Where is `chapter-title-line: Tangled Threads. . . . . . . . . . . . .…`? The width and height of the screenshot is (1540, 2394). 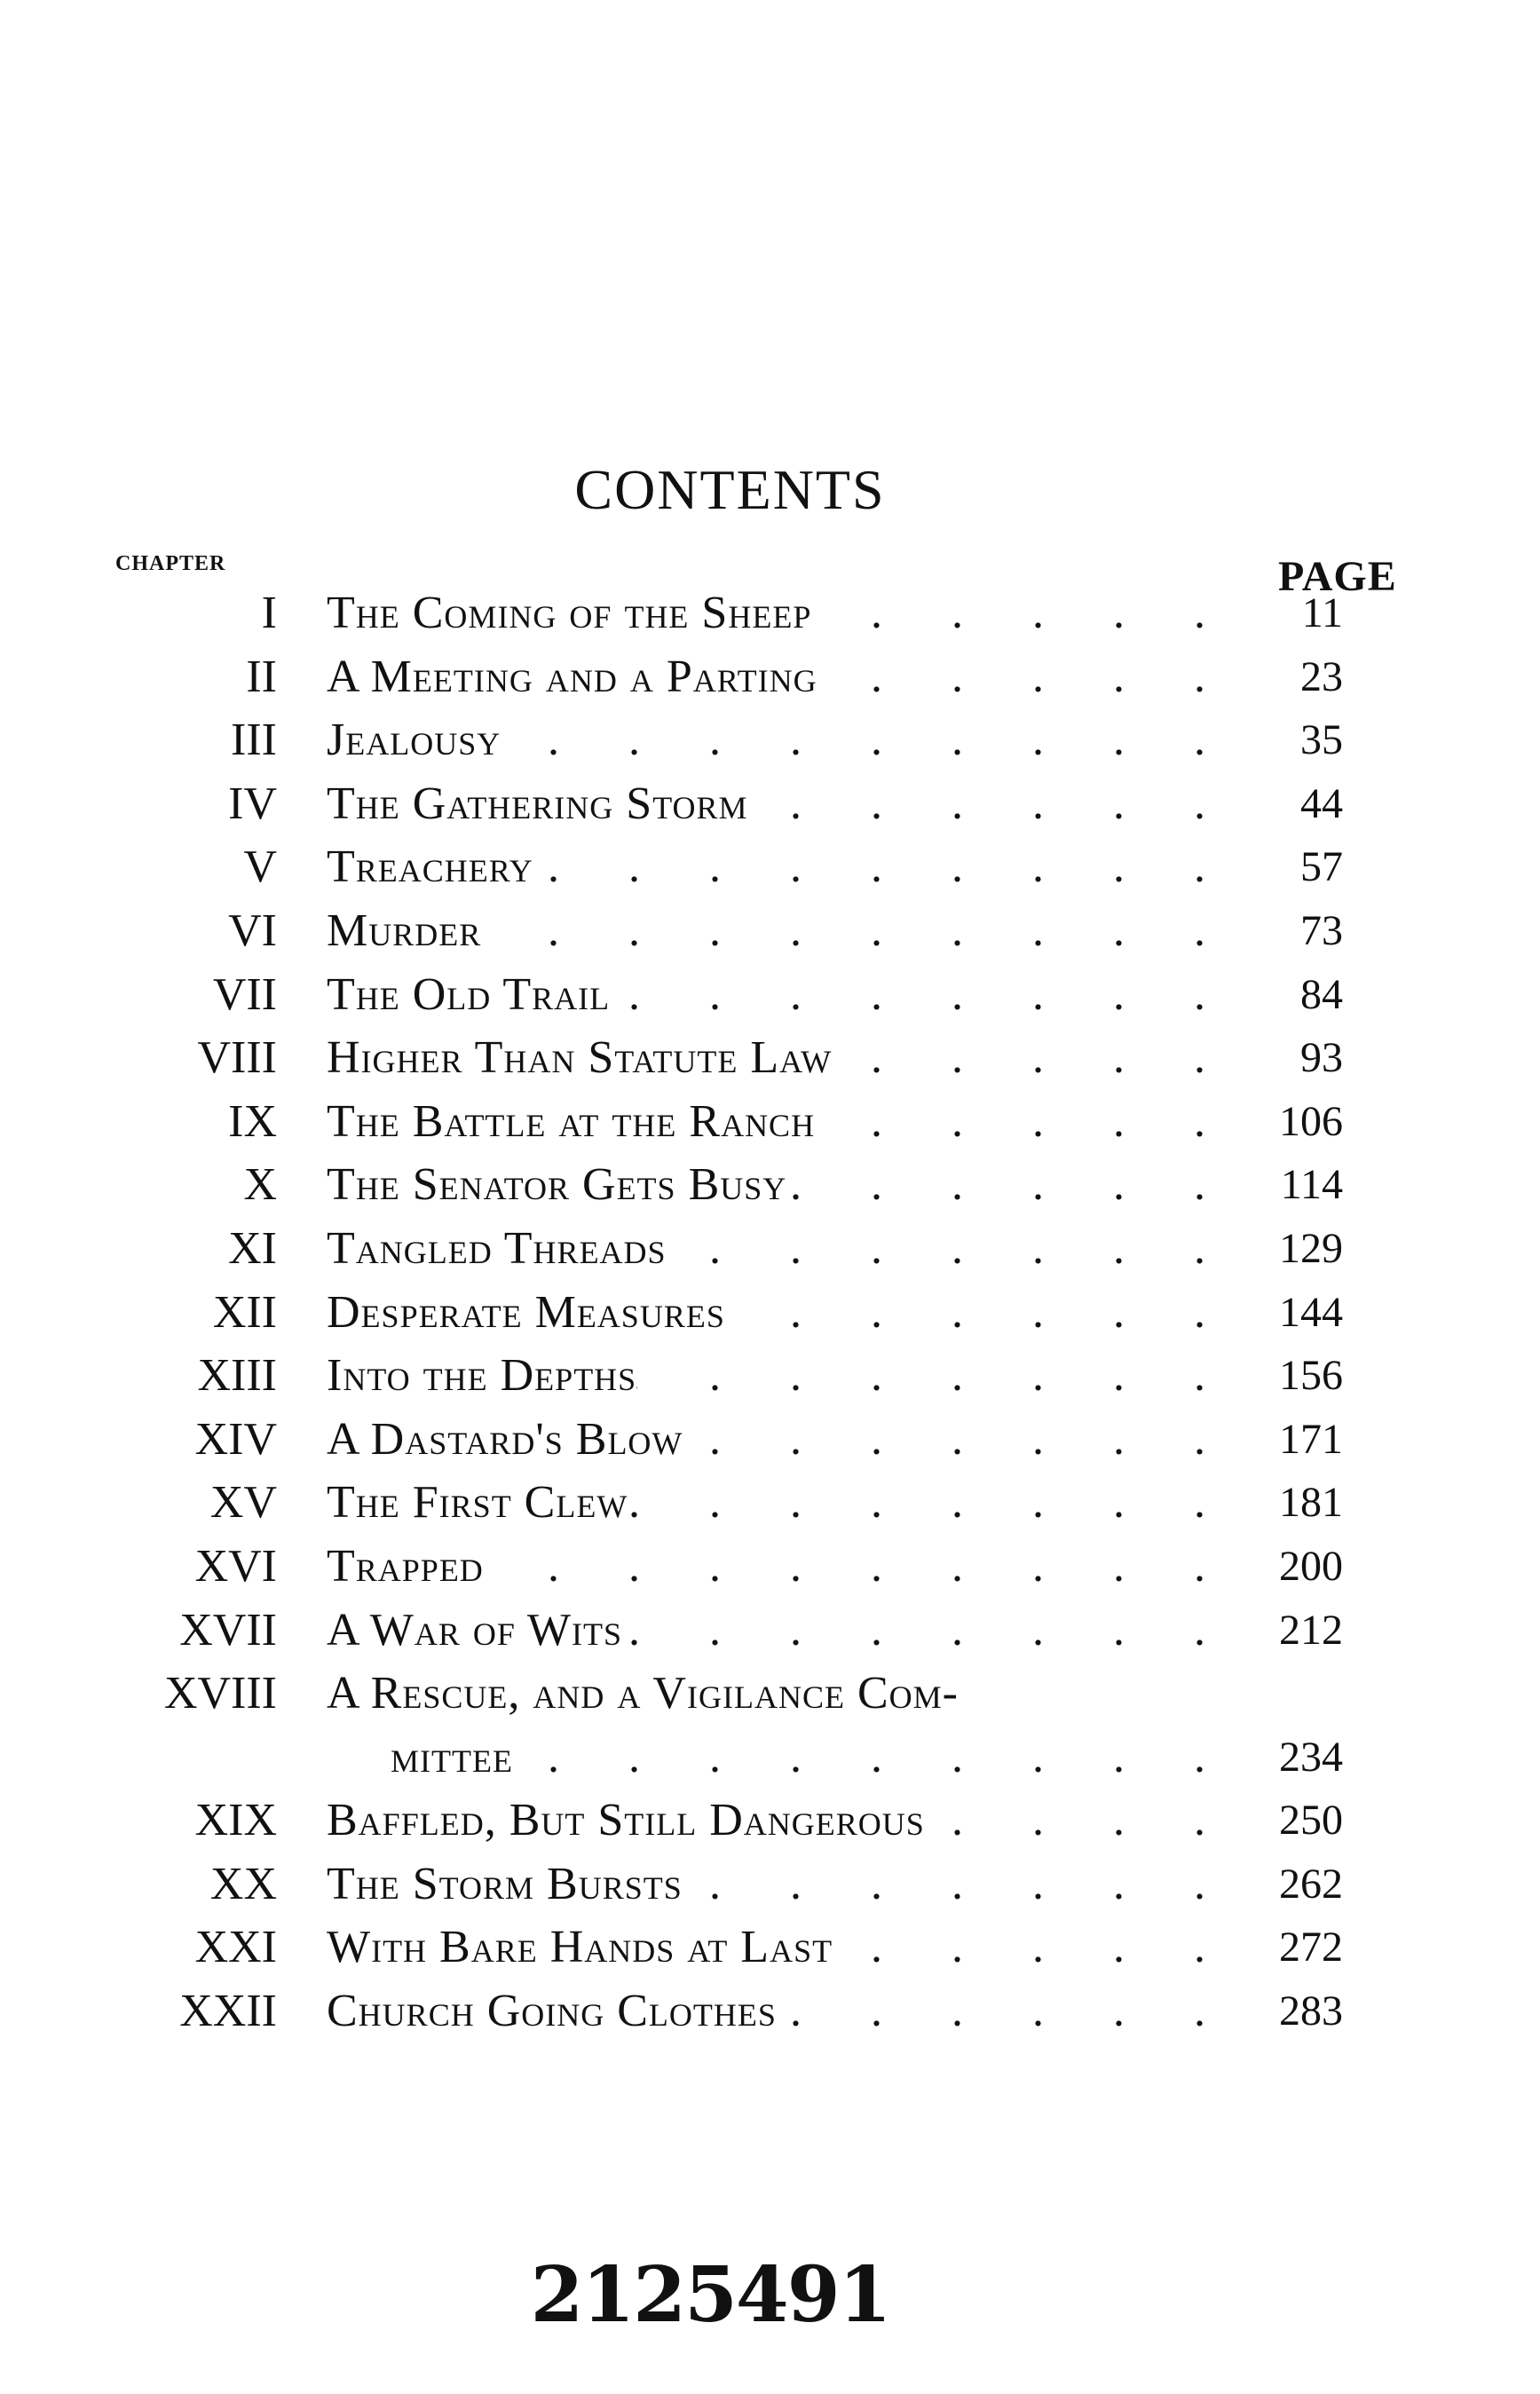
chapter-title-line: Tangled Threads. . . . . . . . . . . . .… is located at coordinates (766, 1249).